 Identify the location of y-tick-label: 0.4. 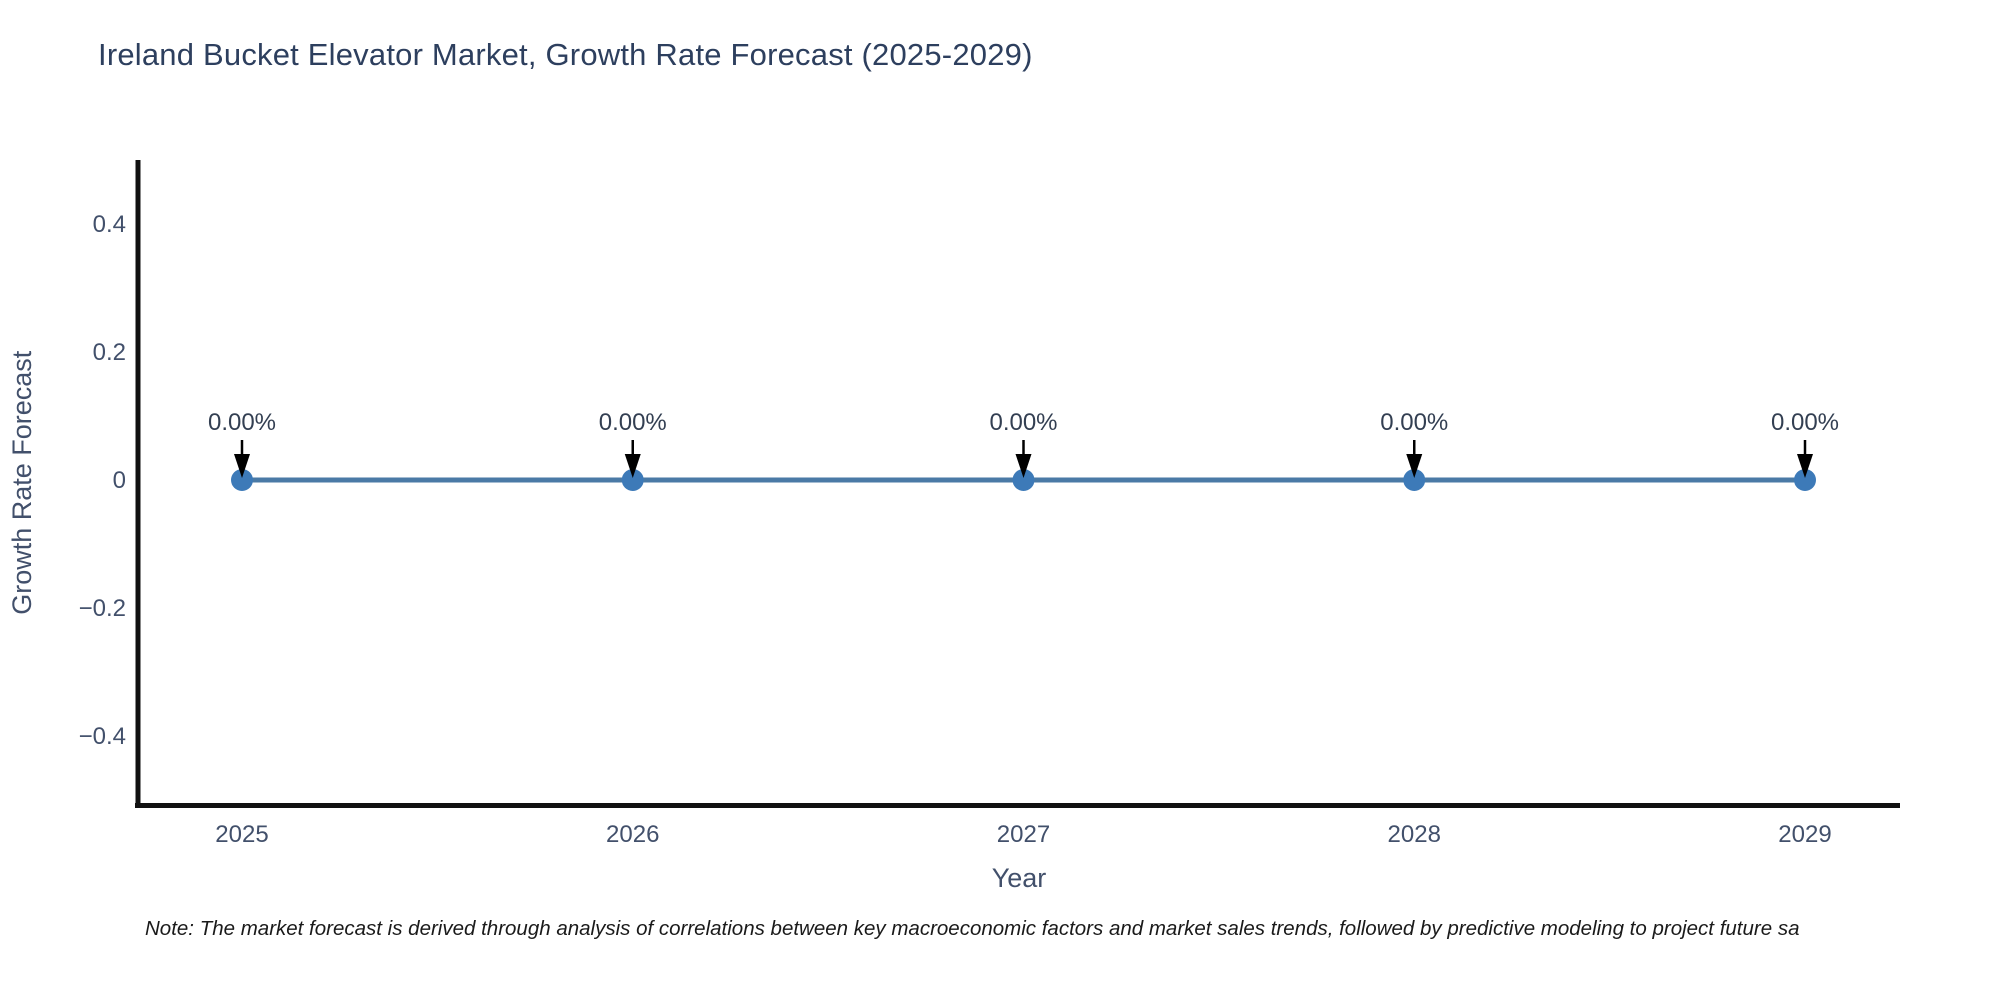
(109, 224).